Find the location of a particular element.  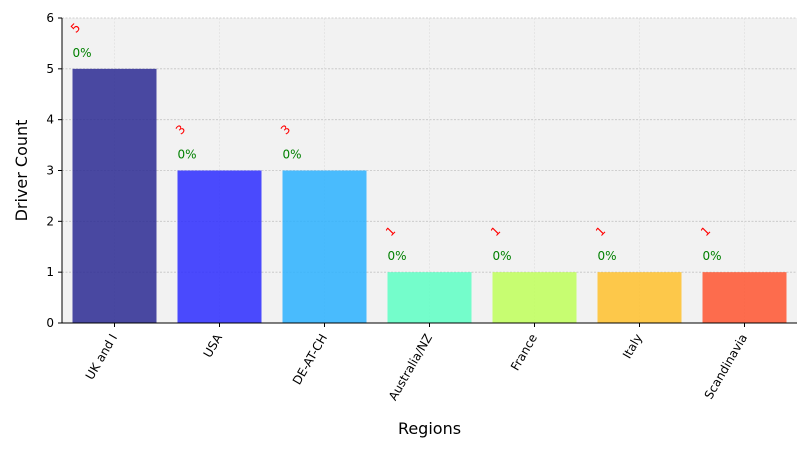

x-tick-label: France is located at coordinates (524, 353).